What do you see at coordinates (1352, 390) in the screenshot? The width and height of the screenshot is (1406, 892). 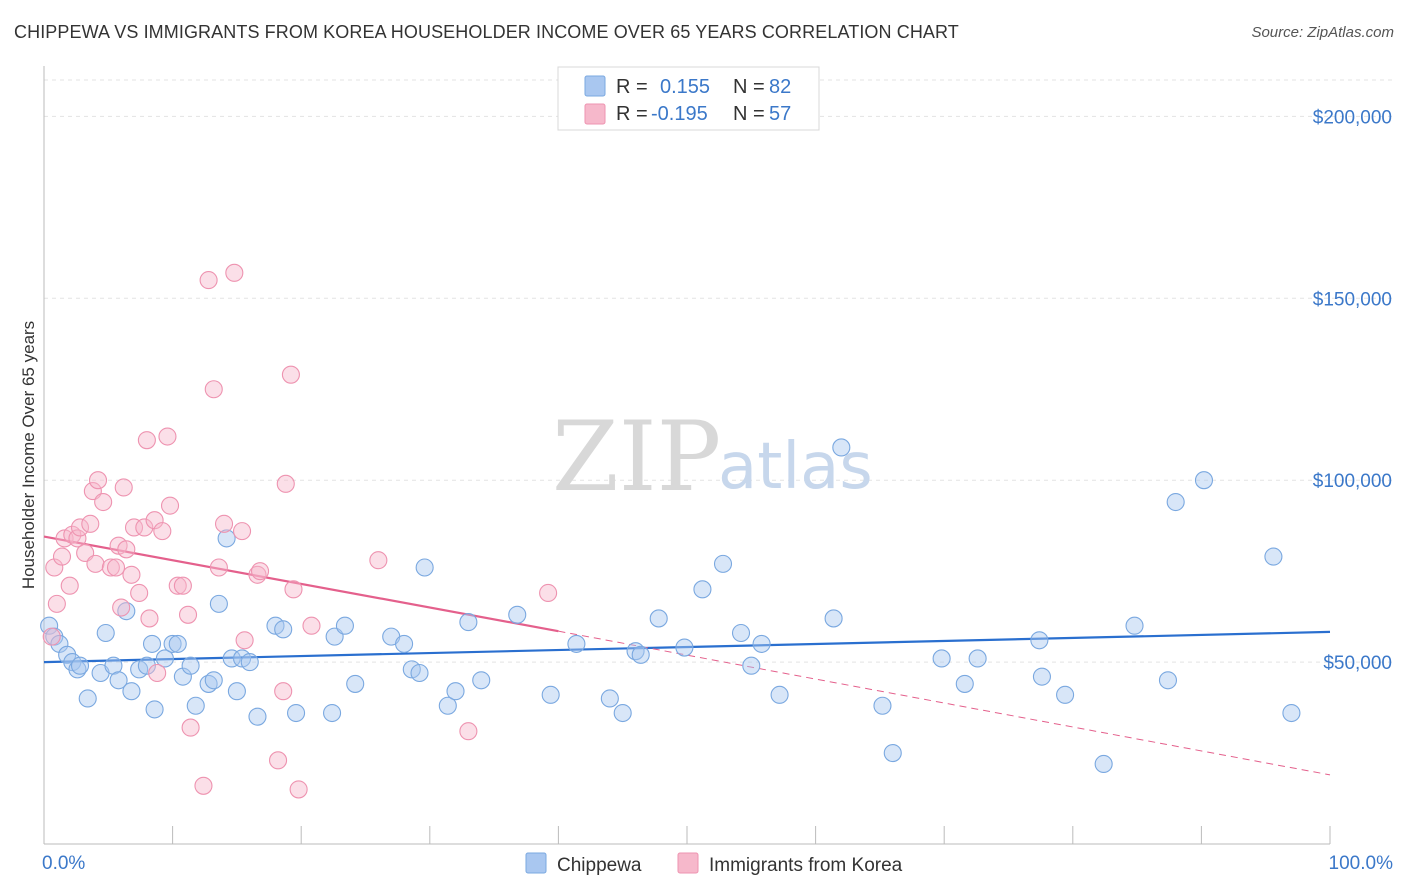 I see `y-tick-labels: $50,000 $100,000 $150,000 $200,000` at bounding box center [1352, 390].